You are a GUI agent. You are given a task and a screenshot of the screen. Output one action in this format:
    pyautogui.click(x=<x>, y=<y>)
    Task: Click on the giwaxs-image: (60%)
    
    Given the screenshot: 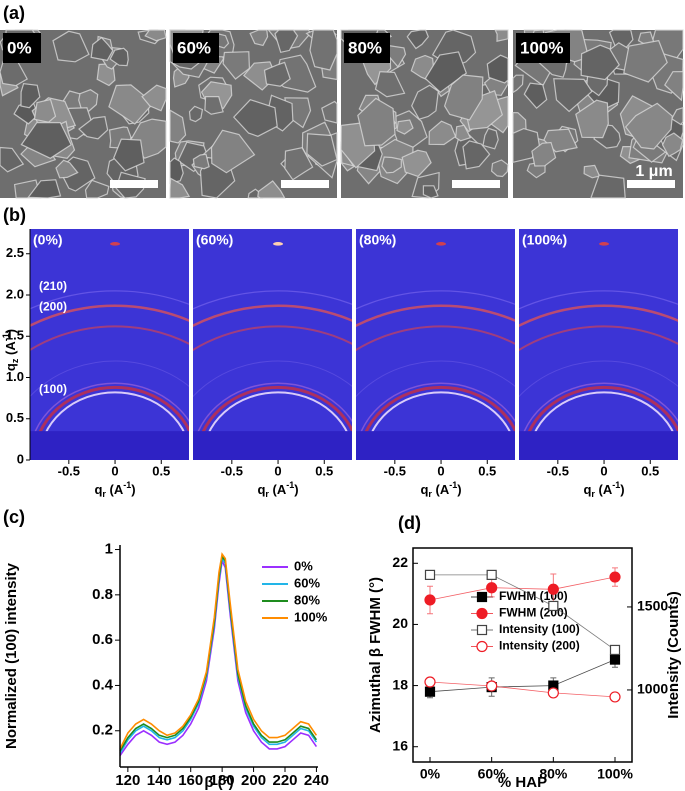 What is the action you would take?
    pyautogui.click(x=272, y=344)
    